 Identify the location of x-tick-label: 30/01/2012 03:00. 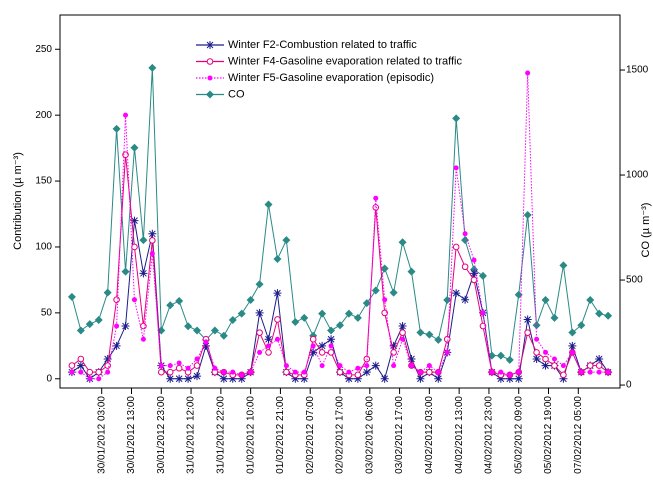
(101, 435).